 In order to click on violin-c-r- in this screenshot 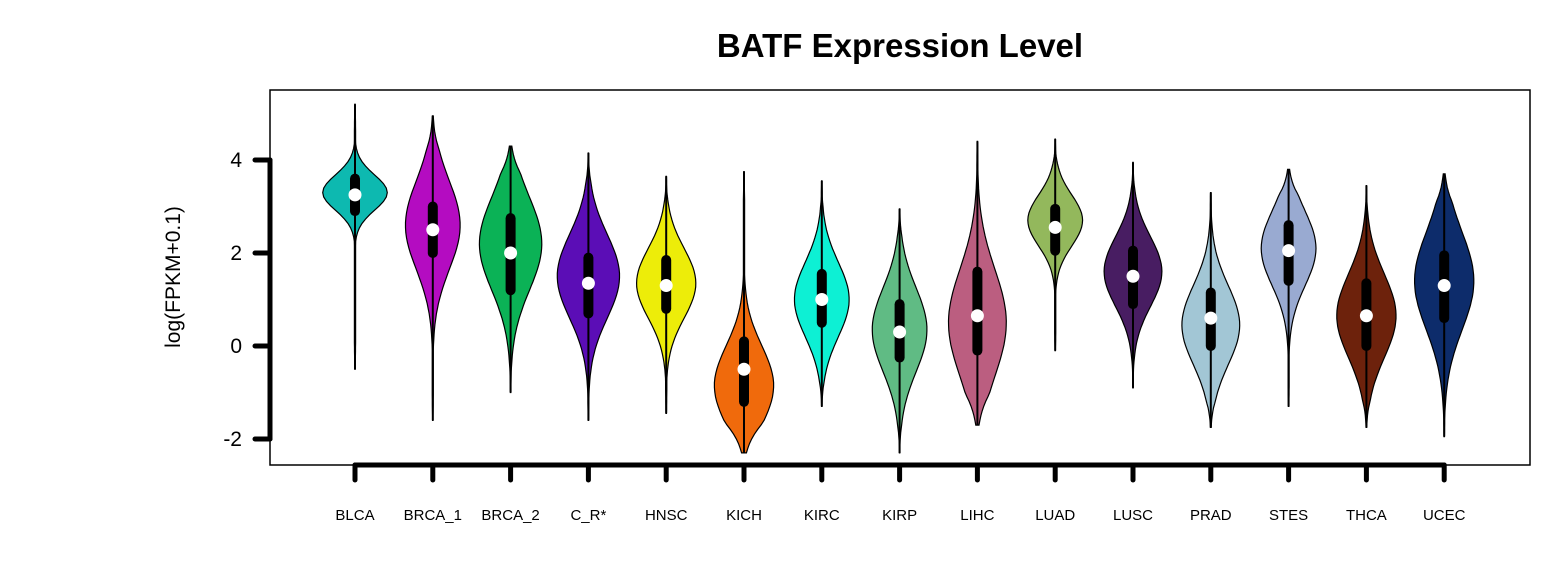, I will do `click(588, 286)`.